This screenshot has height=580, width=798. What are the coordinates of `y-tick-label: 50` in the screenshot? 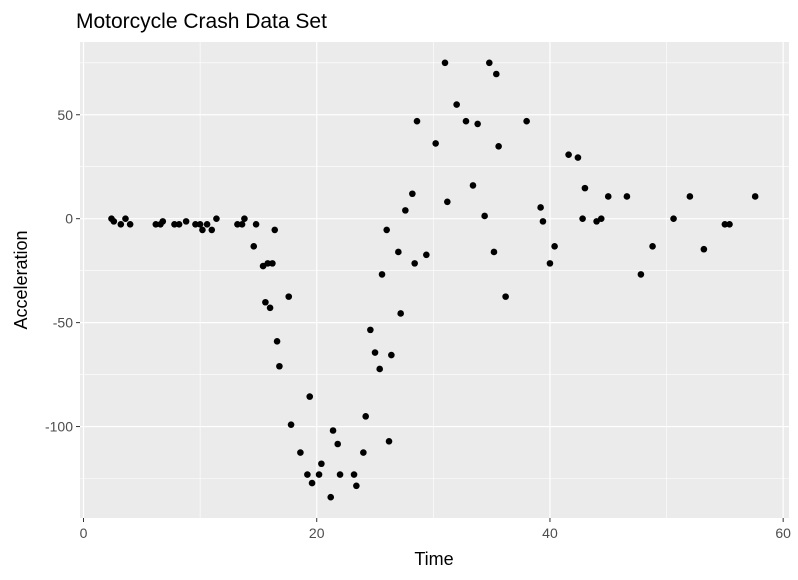 It's located at (65, 115).